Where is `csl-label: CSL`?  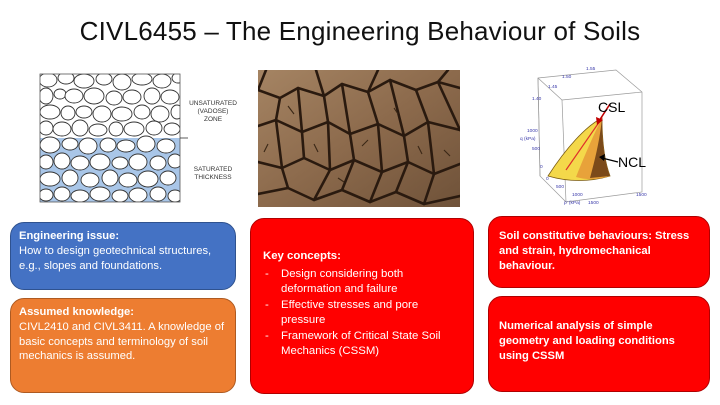
csl-label: CSL is located at coordinates (611, 107).